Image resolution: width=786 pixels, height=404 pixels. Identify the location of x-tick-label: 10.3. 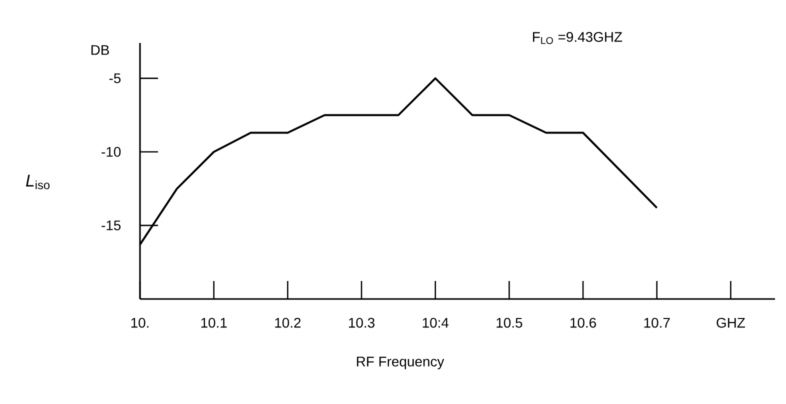
(361, 323).